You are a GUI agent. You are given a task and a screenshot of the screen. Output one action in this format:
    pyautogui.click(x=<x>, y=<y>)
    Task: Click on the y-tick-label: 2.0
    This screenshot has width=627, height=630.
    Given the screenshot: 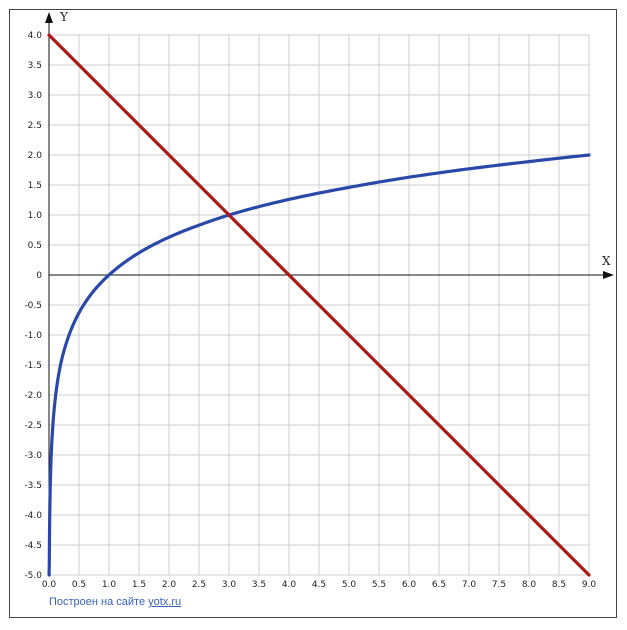 What is the action you would take?
    pyautogui.click(x=35, y=156)
    